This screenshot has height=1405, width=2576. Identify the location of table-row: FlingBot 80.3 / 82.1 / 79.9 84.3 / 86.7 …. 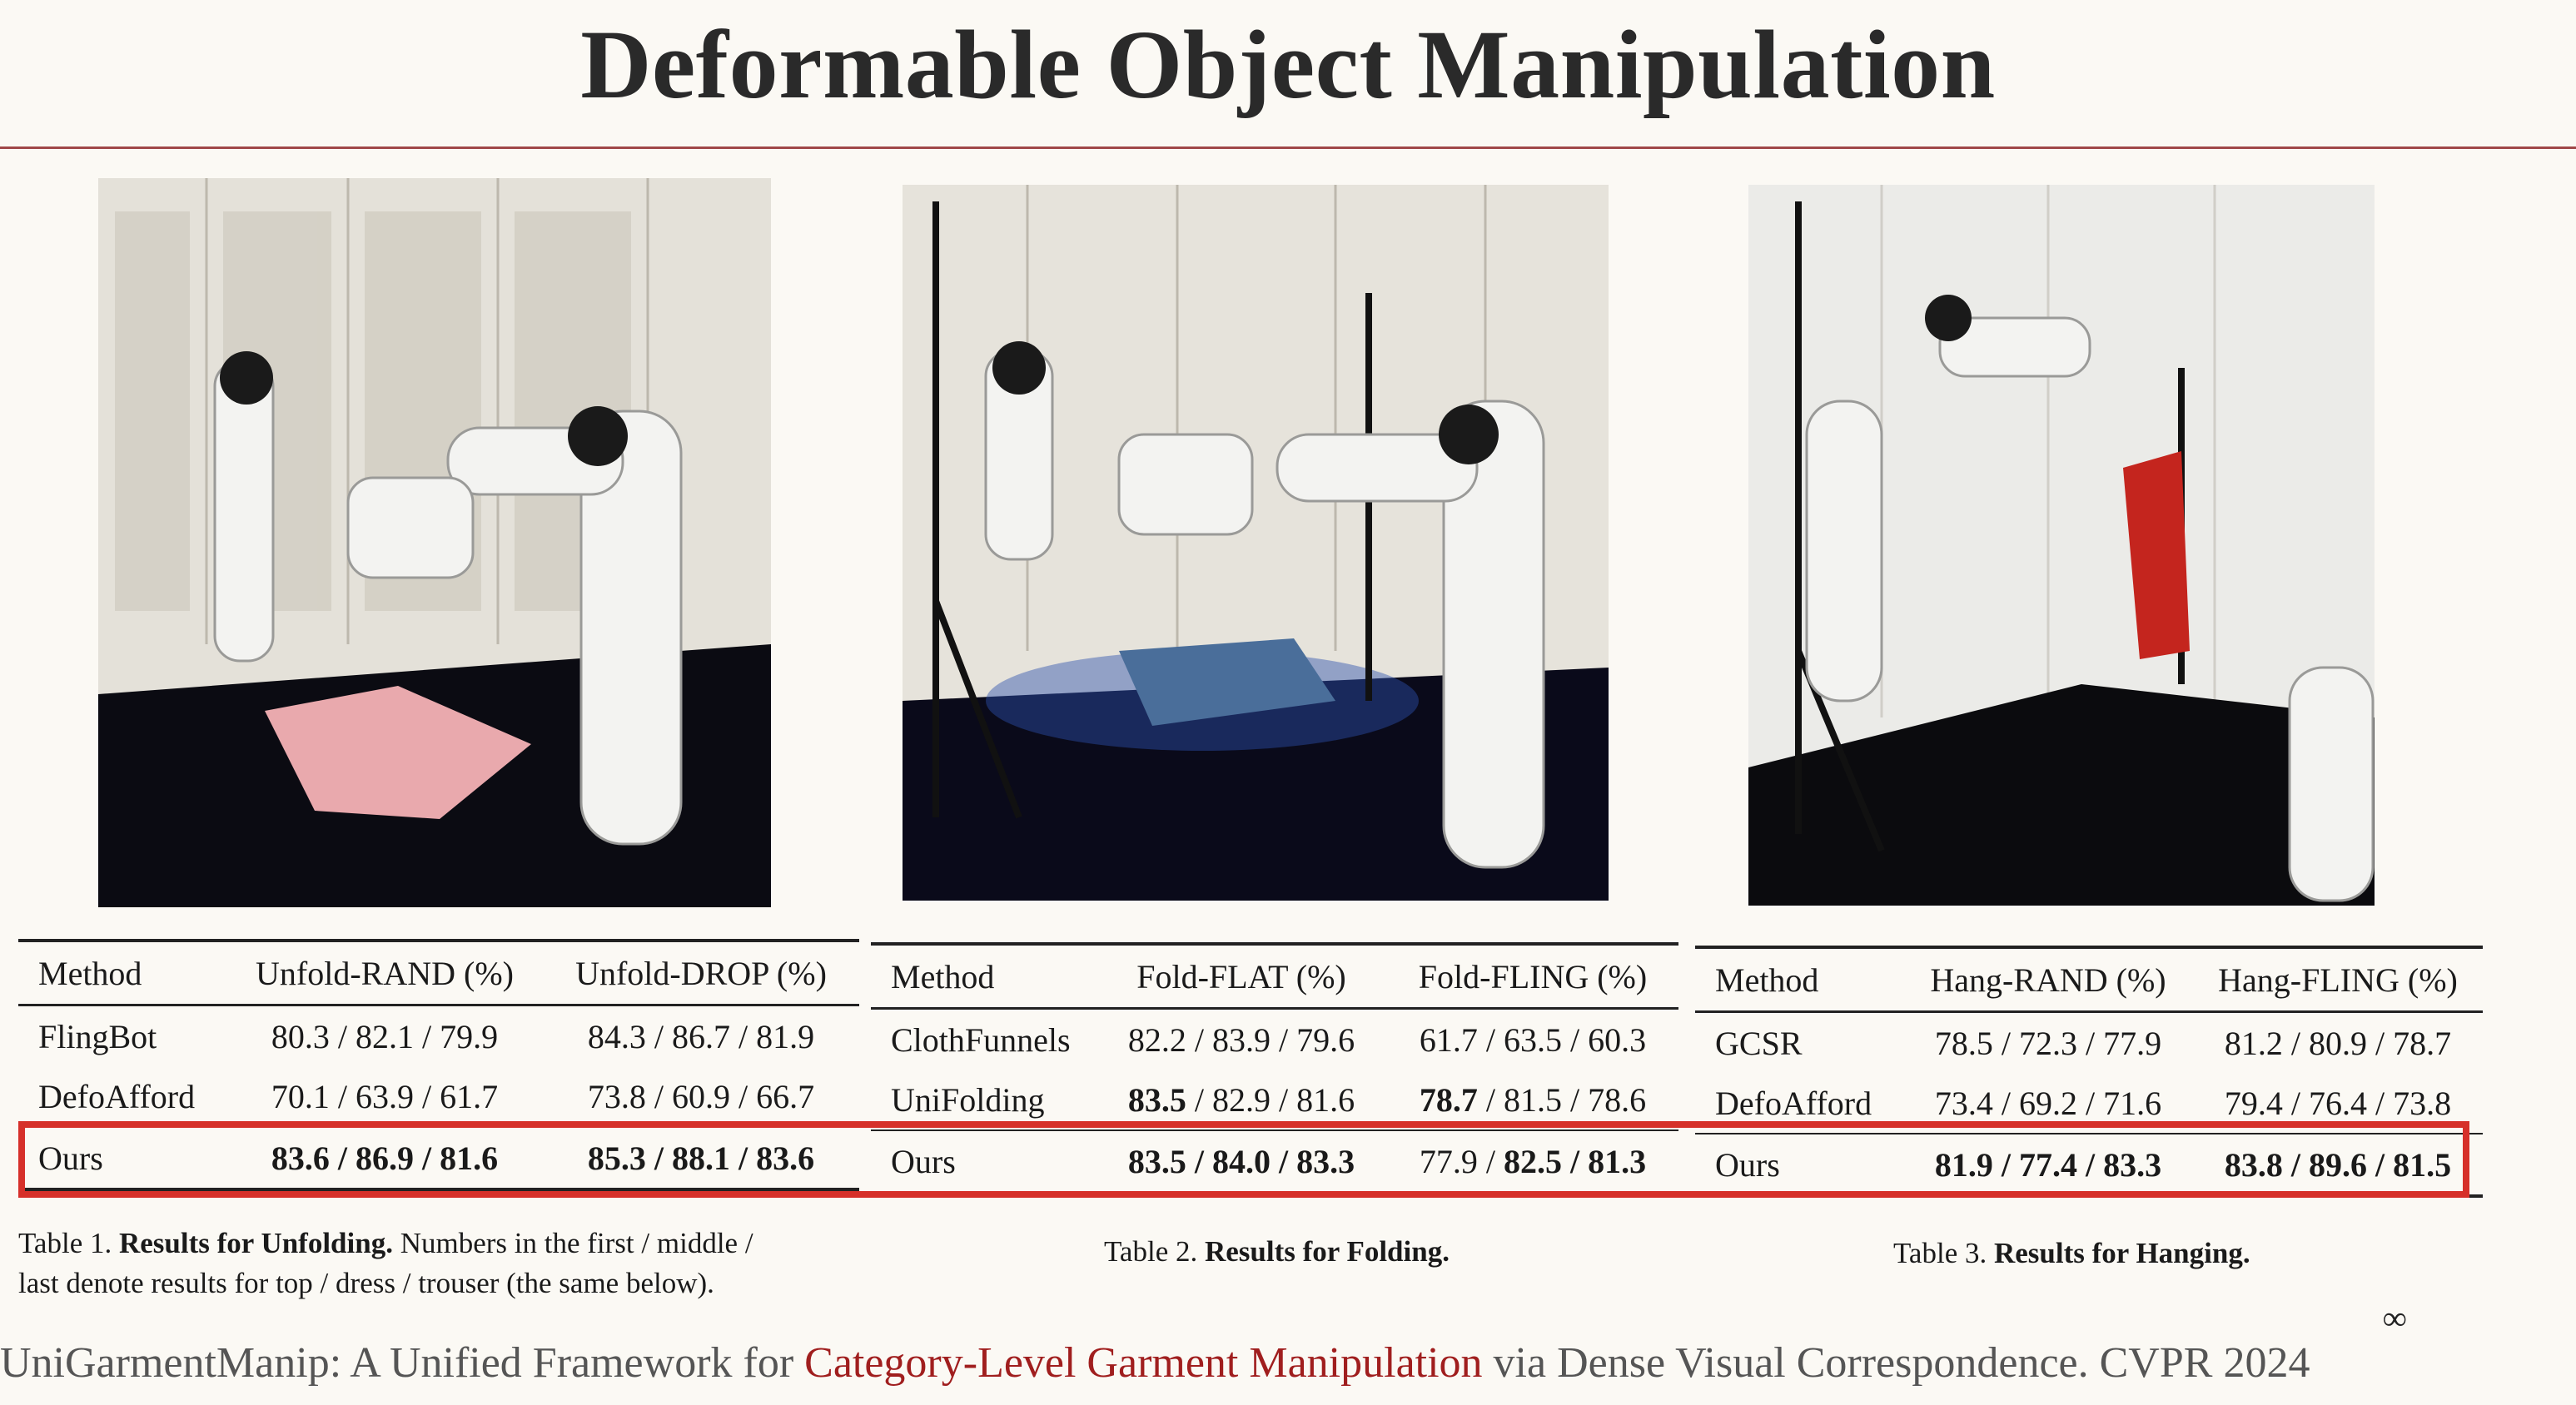
(438, 1036).